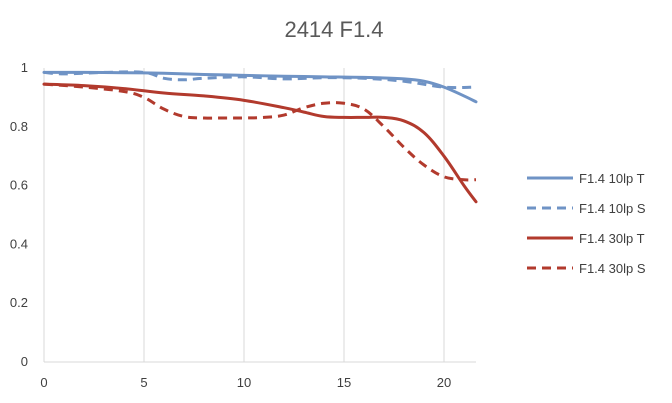 Image resolution: width=672 pixels, height=403 pixels. What do you see at coordinates (19, 185) in the screenshot?
I see `y-tick-label: 0.6` at bounding box center [19, 185].